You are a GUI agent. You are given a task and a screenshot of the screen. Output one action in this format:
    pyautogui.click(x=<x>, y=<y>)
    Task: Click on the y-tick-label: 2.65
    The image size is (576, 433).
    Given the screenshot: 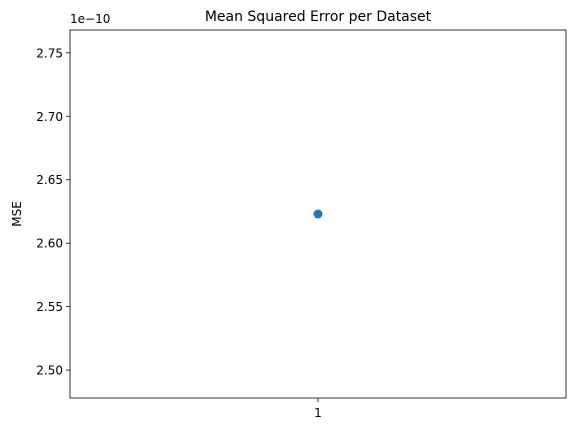 What is the action you would take?
    pyautogui.click(x=49, y=180)
    